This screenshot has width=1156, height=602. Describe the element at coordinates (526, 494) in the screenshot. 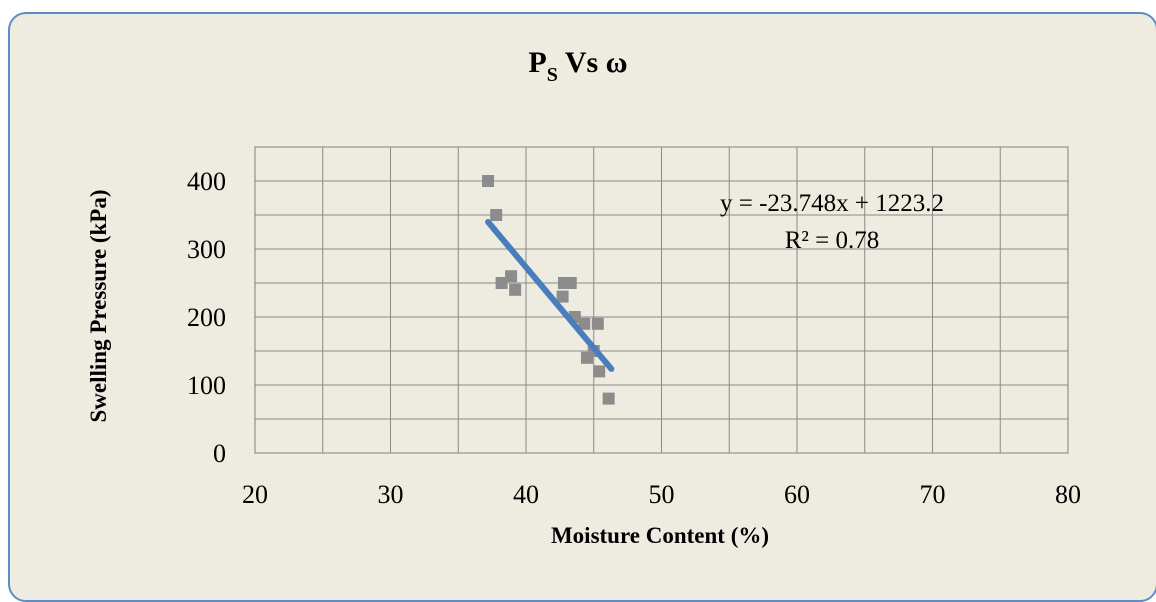

I see `x-tick-label: 40` at that location.